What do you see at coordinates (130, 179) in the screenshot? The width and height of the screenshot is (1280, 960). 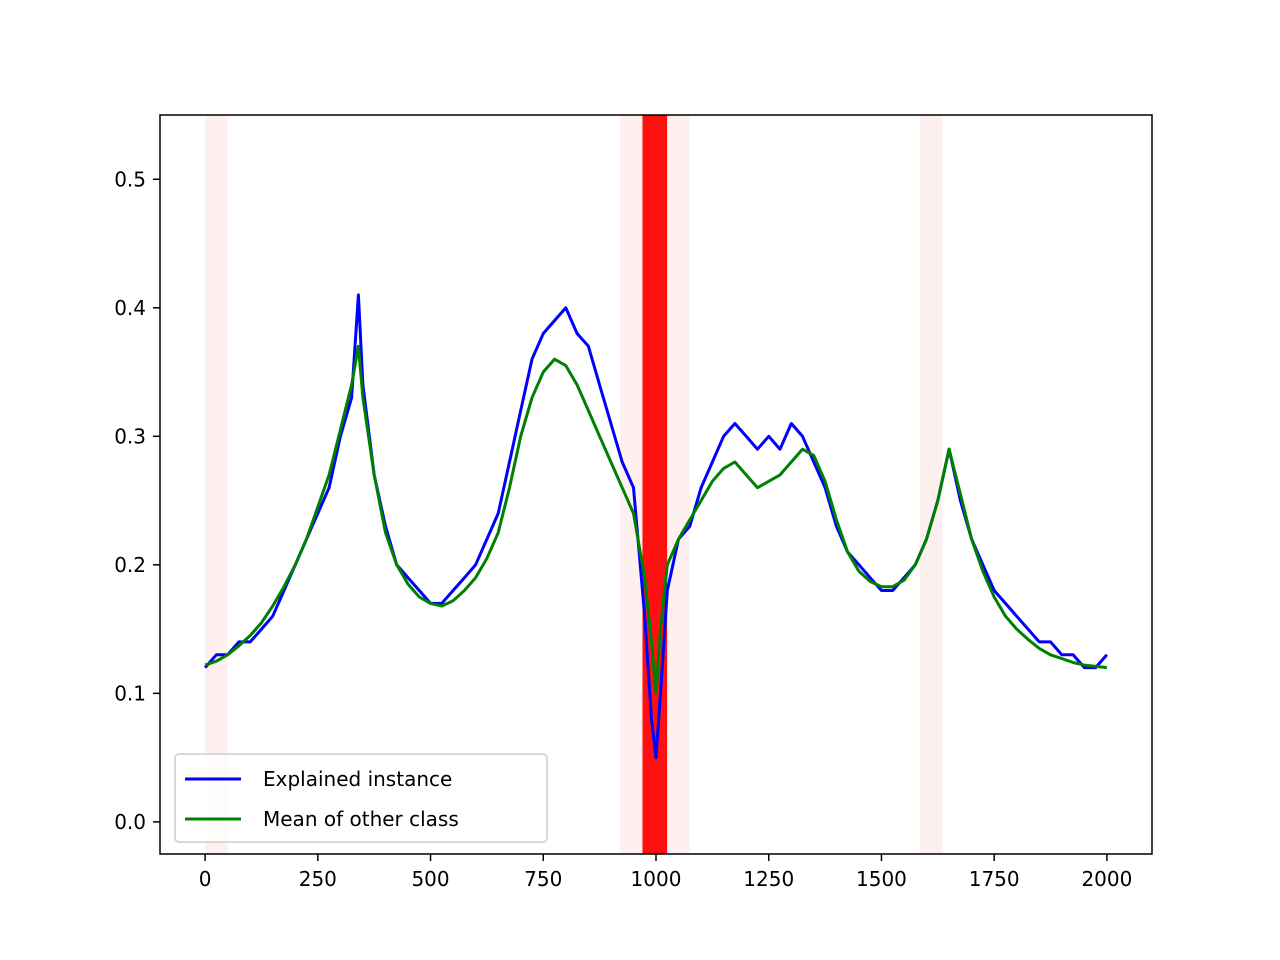 I see `y-tick-label: 0.5` at bounding box center [130, 179].